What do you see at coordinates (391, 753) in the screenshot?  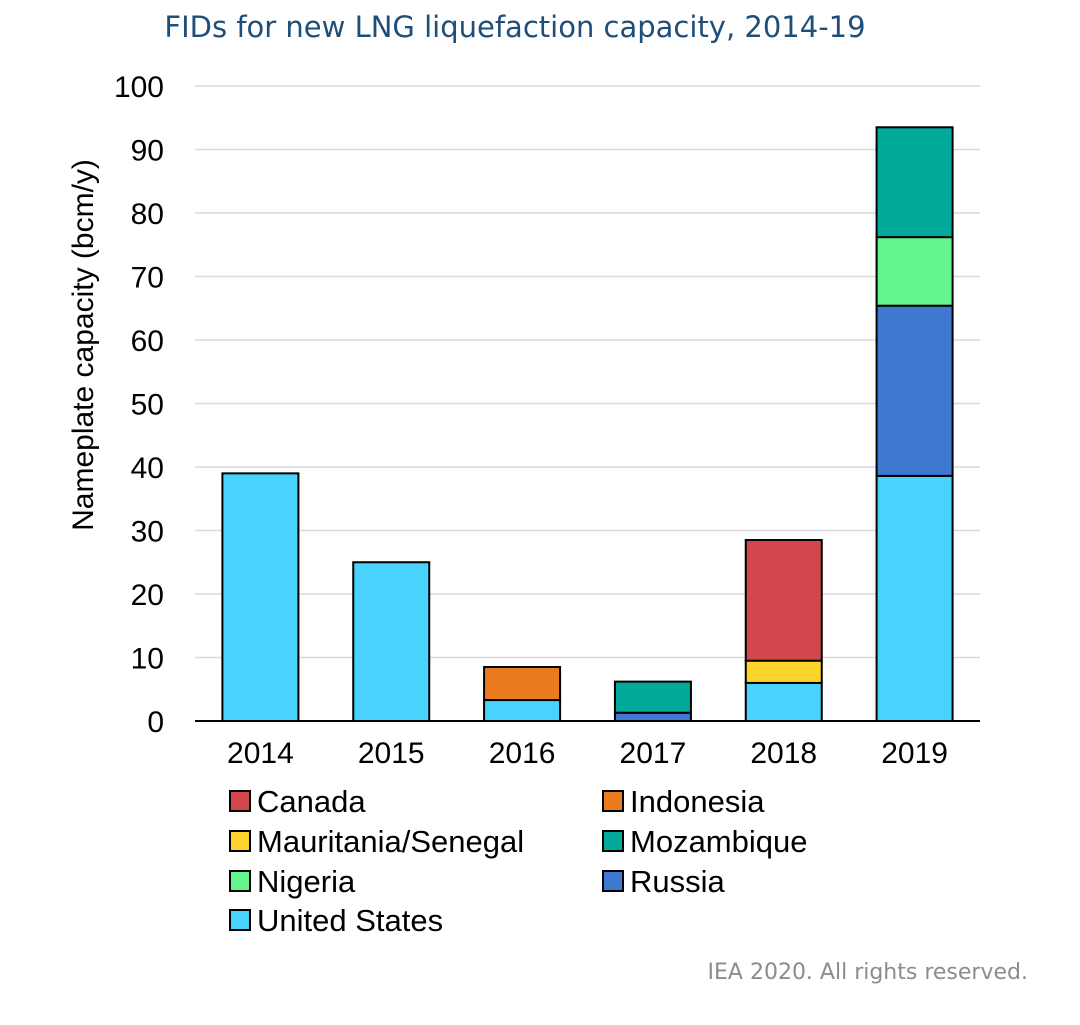 I see `x-tick-label: 2015` at bounding box center [391, 753].